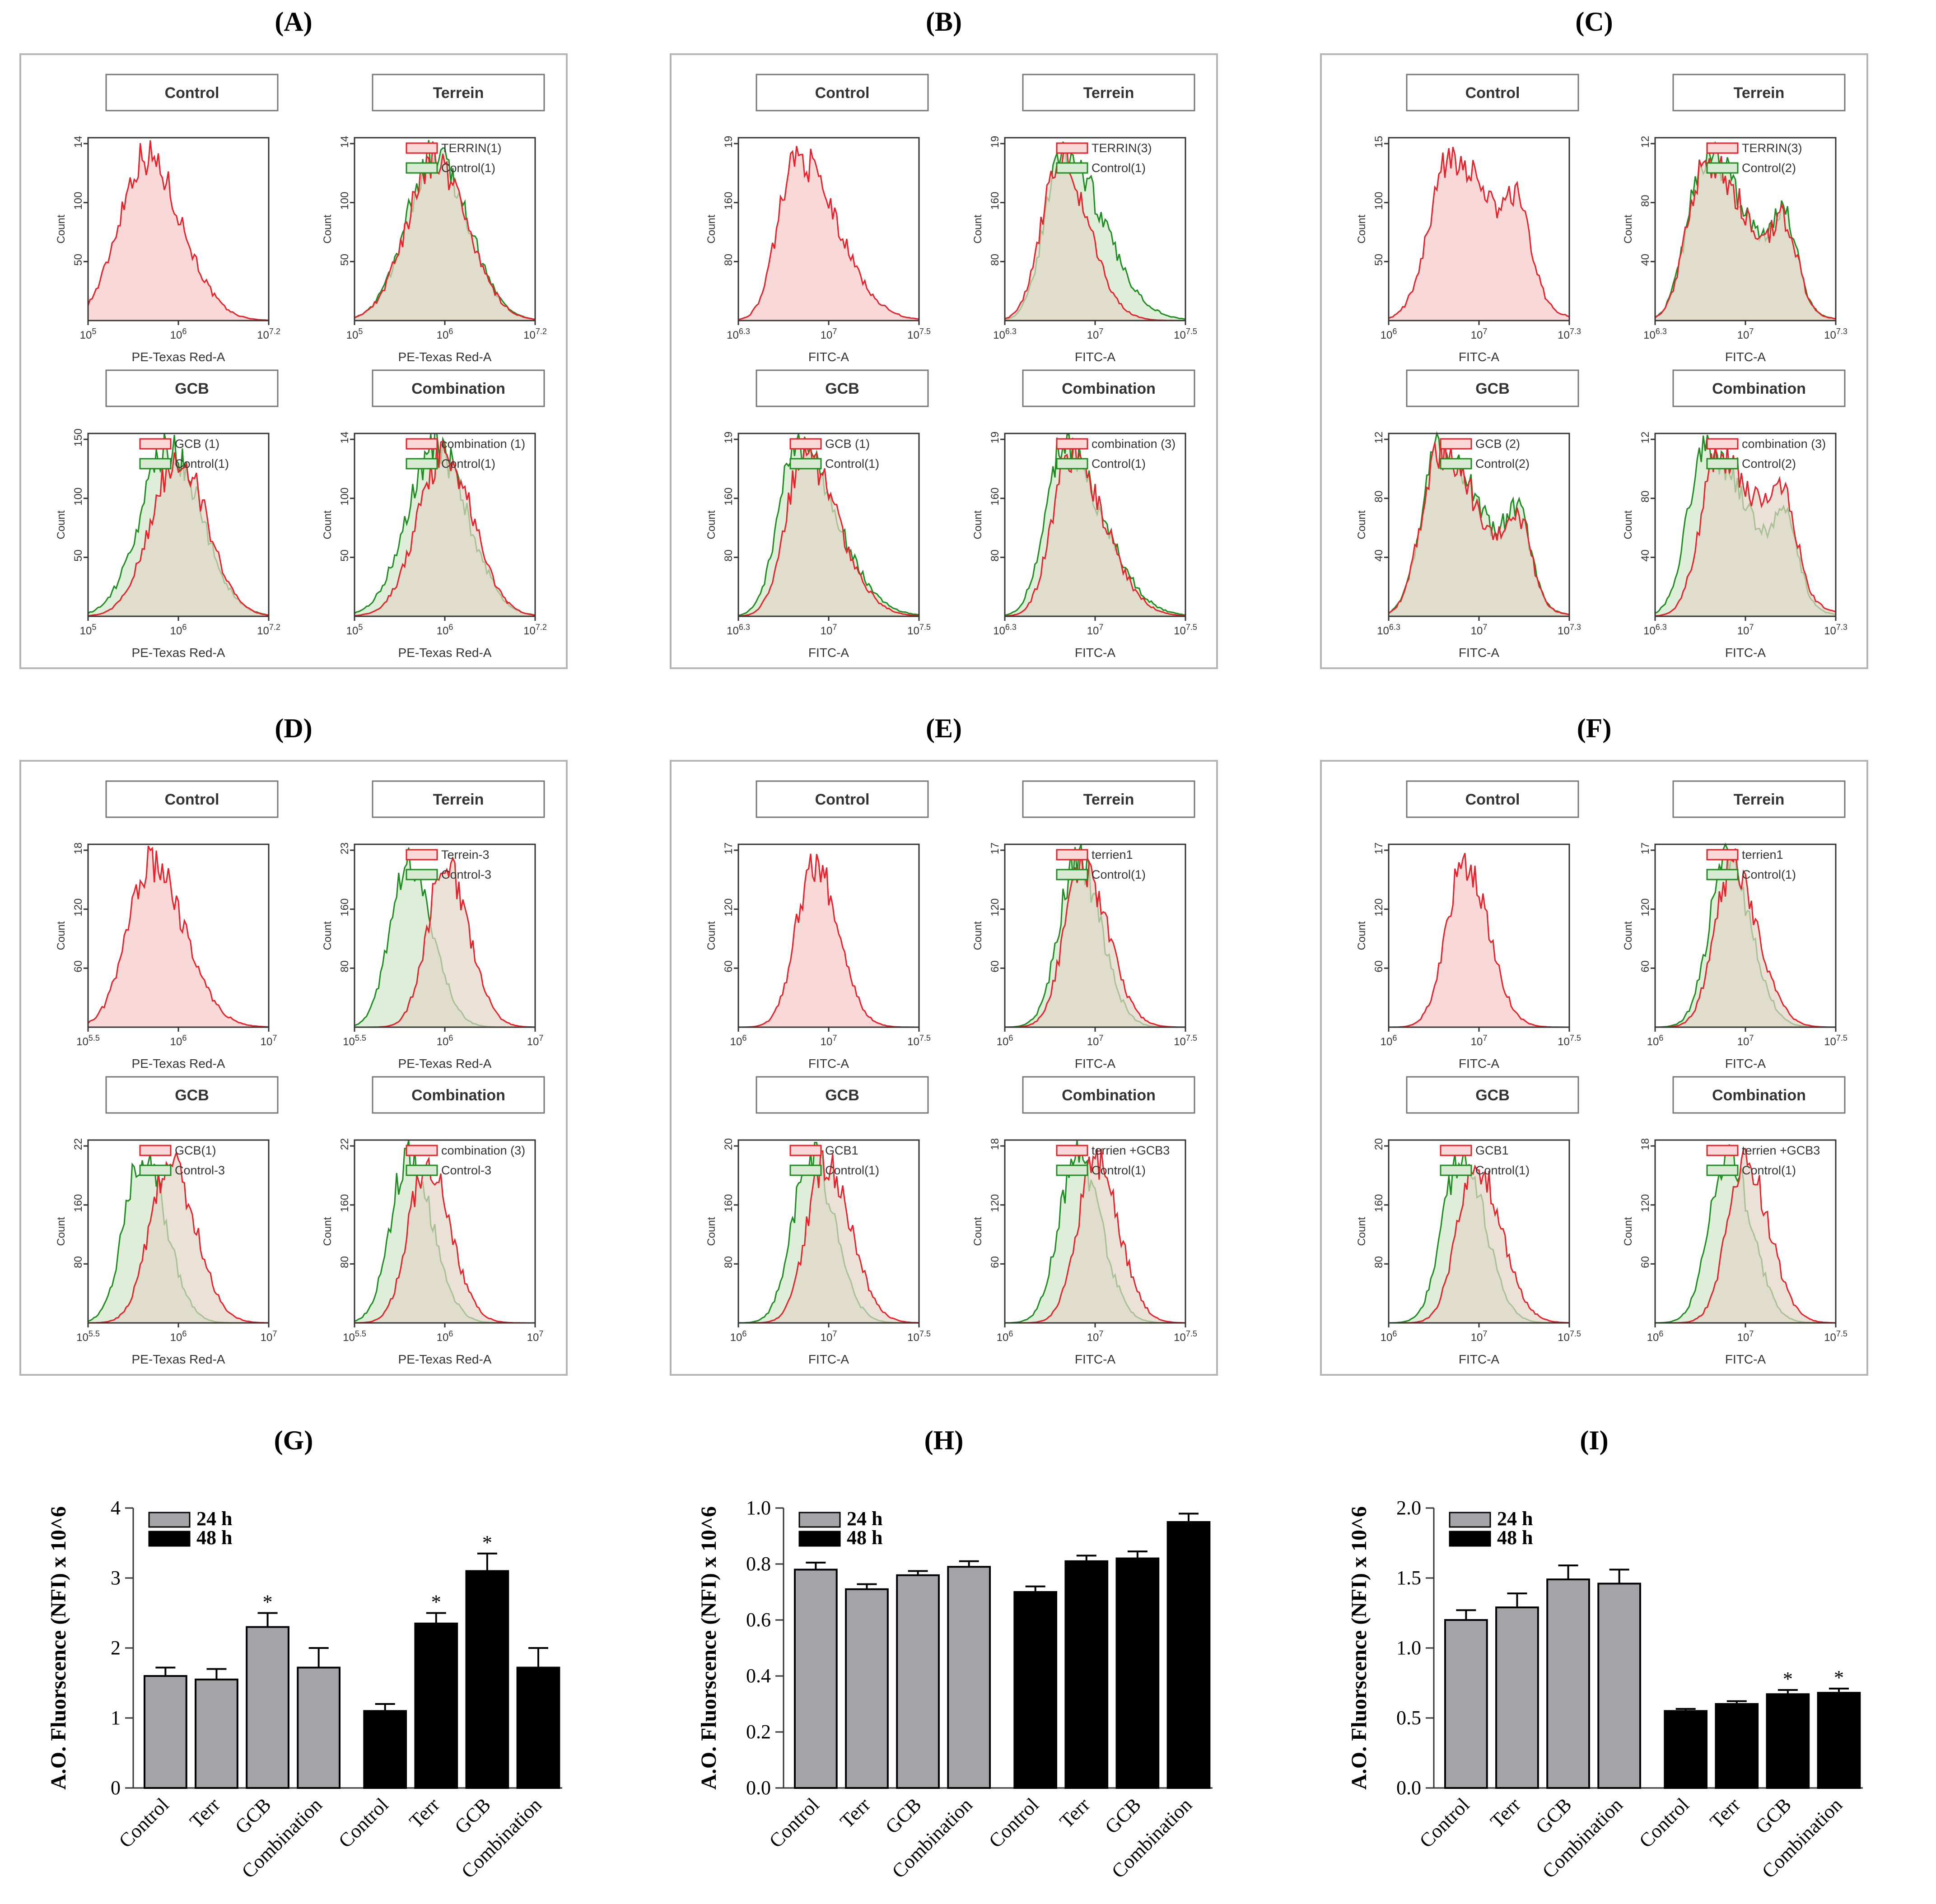 The width and height of the screenshot is (1936, 1904). I want to click on legend-label: TERRIN(3), so click(1772, 148).